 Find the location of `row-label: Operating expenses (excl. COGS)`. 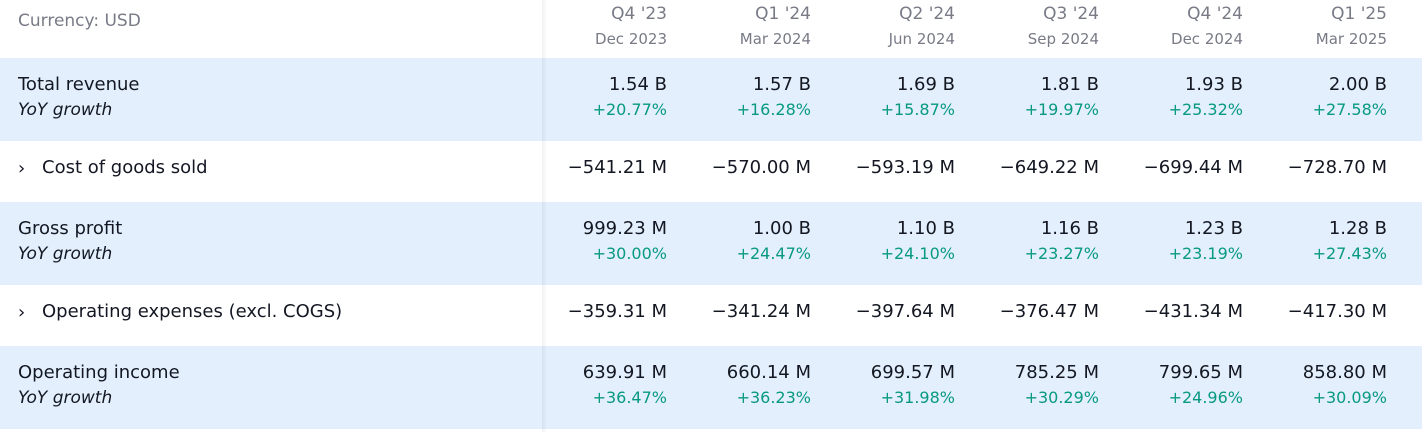

row-label: Operating expenses (excl. COGS) is located at coordinates (192, 311).